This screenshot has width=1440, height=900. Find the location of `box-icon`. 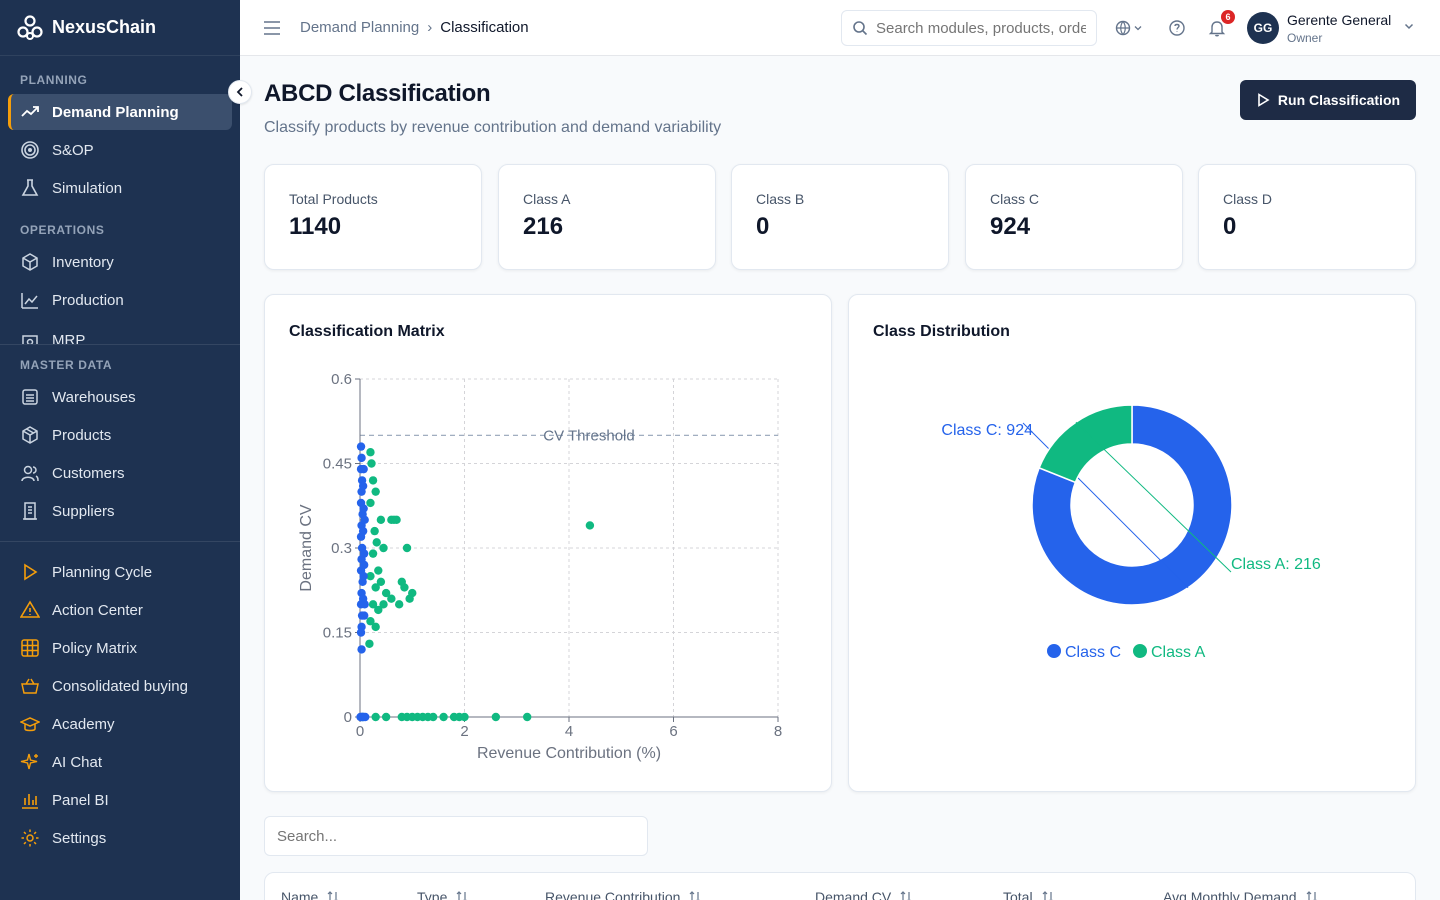

box-icon is located at coordinates (30, 262).